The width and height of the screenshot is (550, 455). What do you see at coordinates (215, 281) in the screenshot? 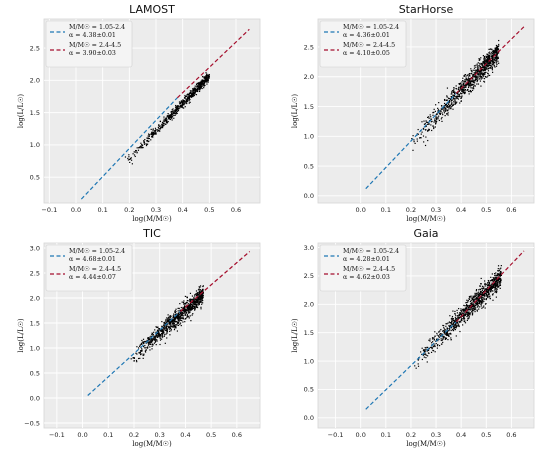
I see `fit-line-high-mass` at bounding box center [215, 281].